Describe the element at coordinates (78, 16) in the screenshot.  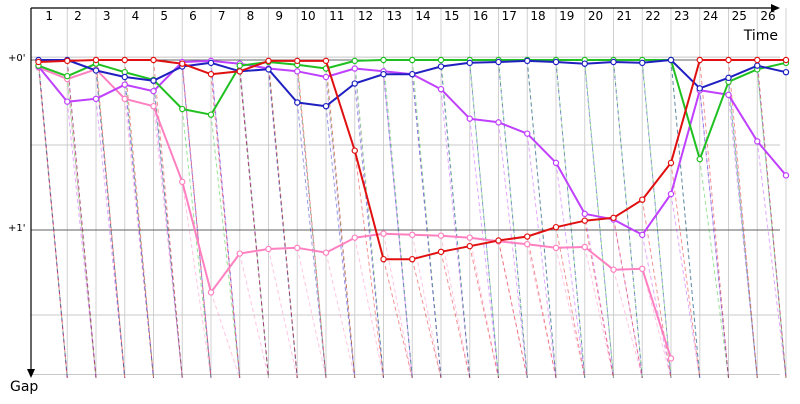
I see `lap-label: 2` at that location.